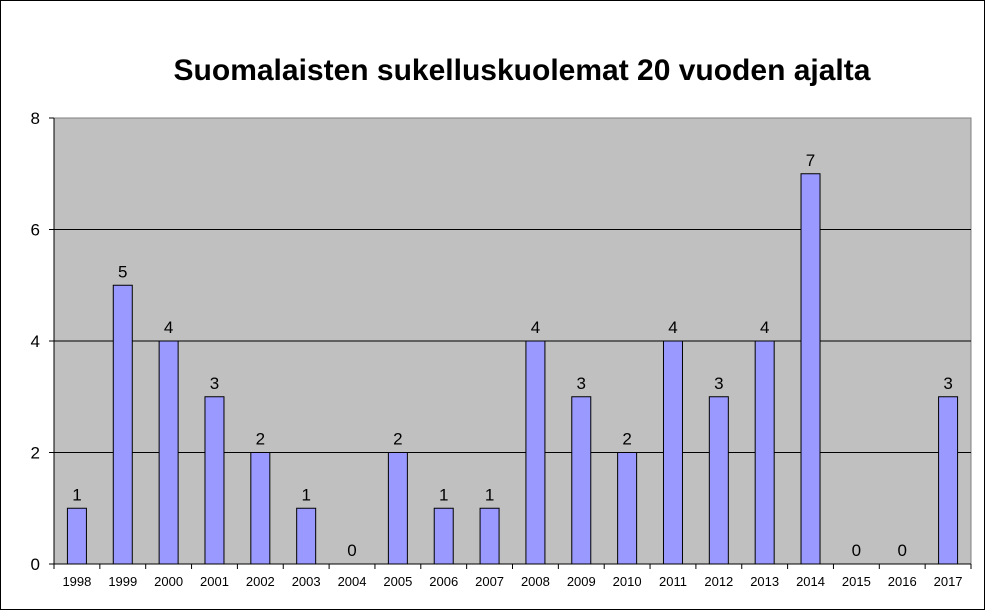 This screenshot has width=985, height=610. I want to click on bar-2008, so click(535, 452).